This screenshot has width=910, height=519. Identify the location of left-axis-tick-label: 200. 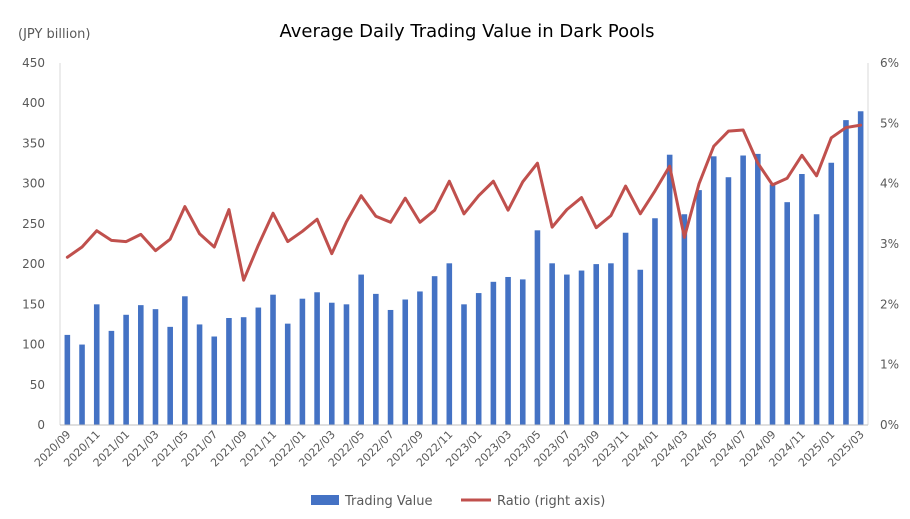
(33, 264).